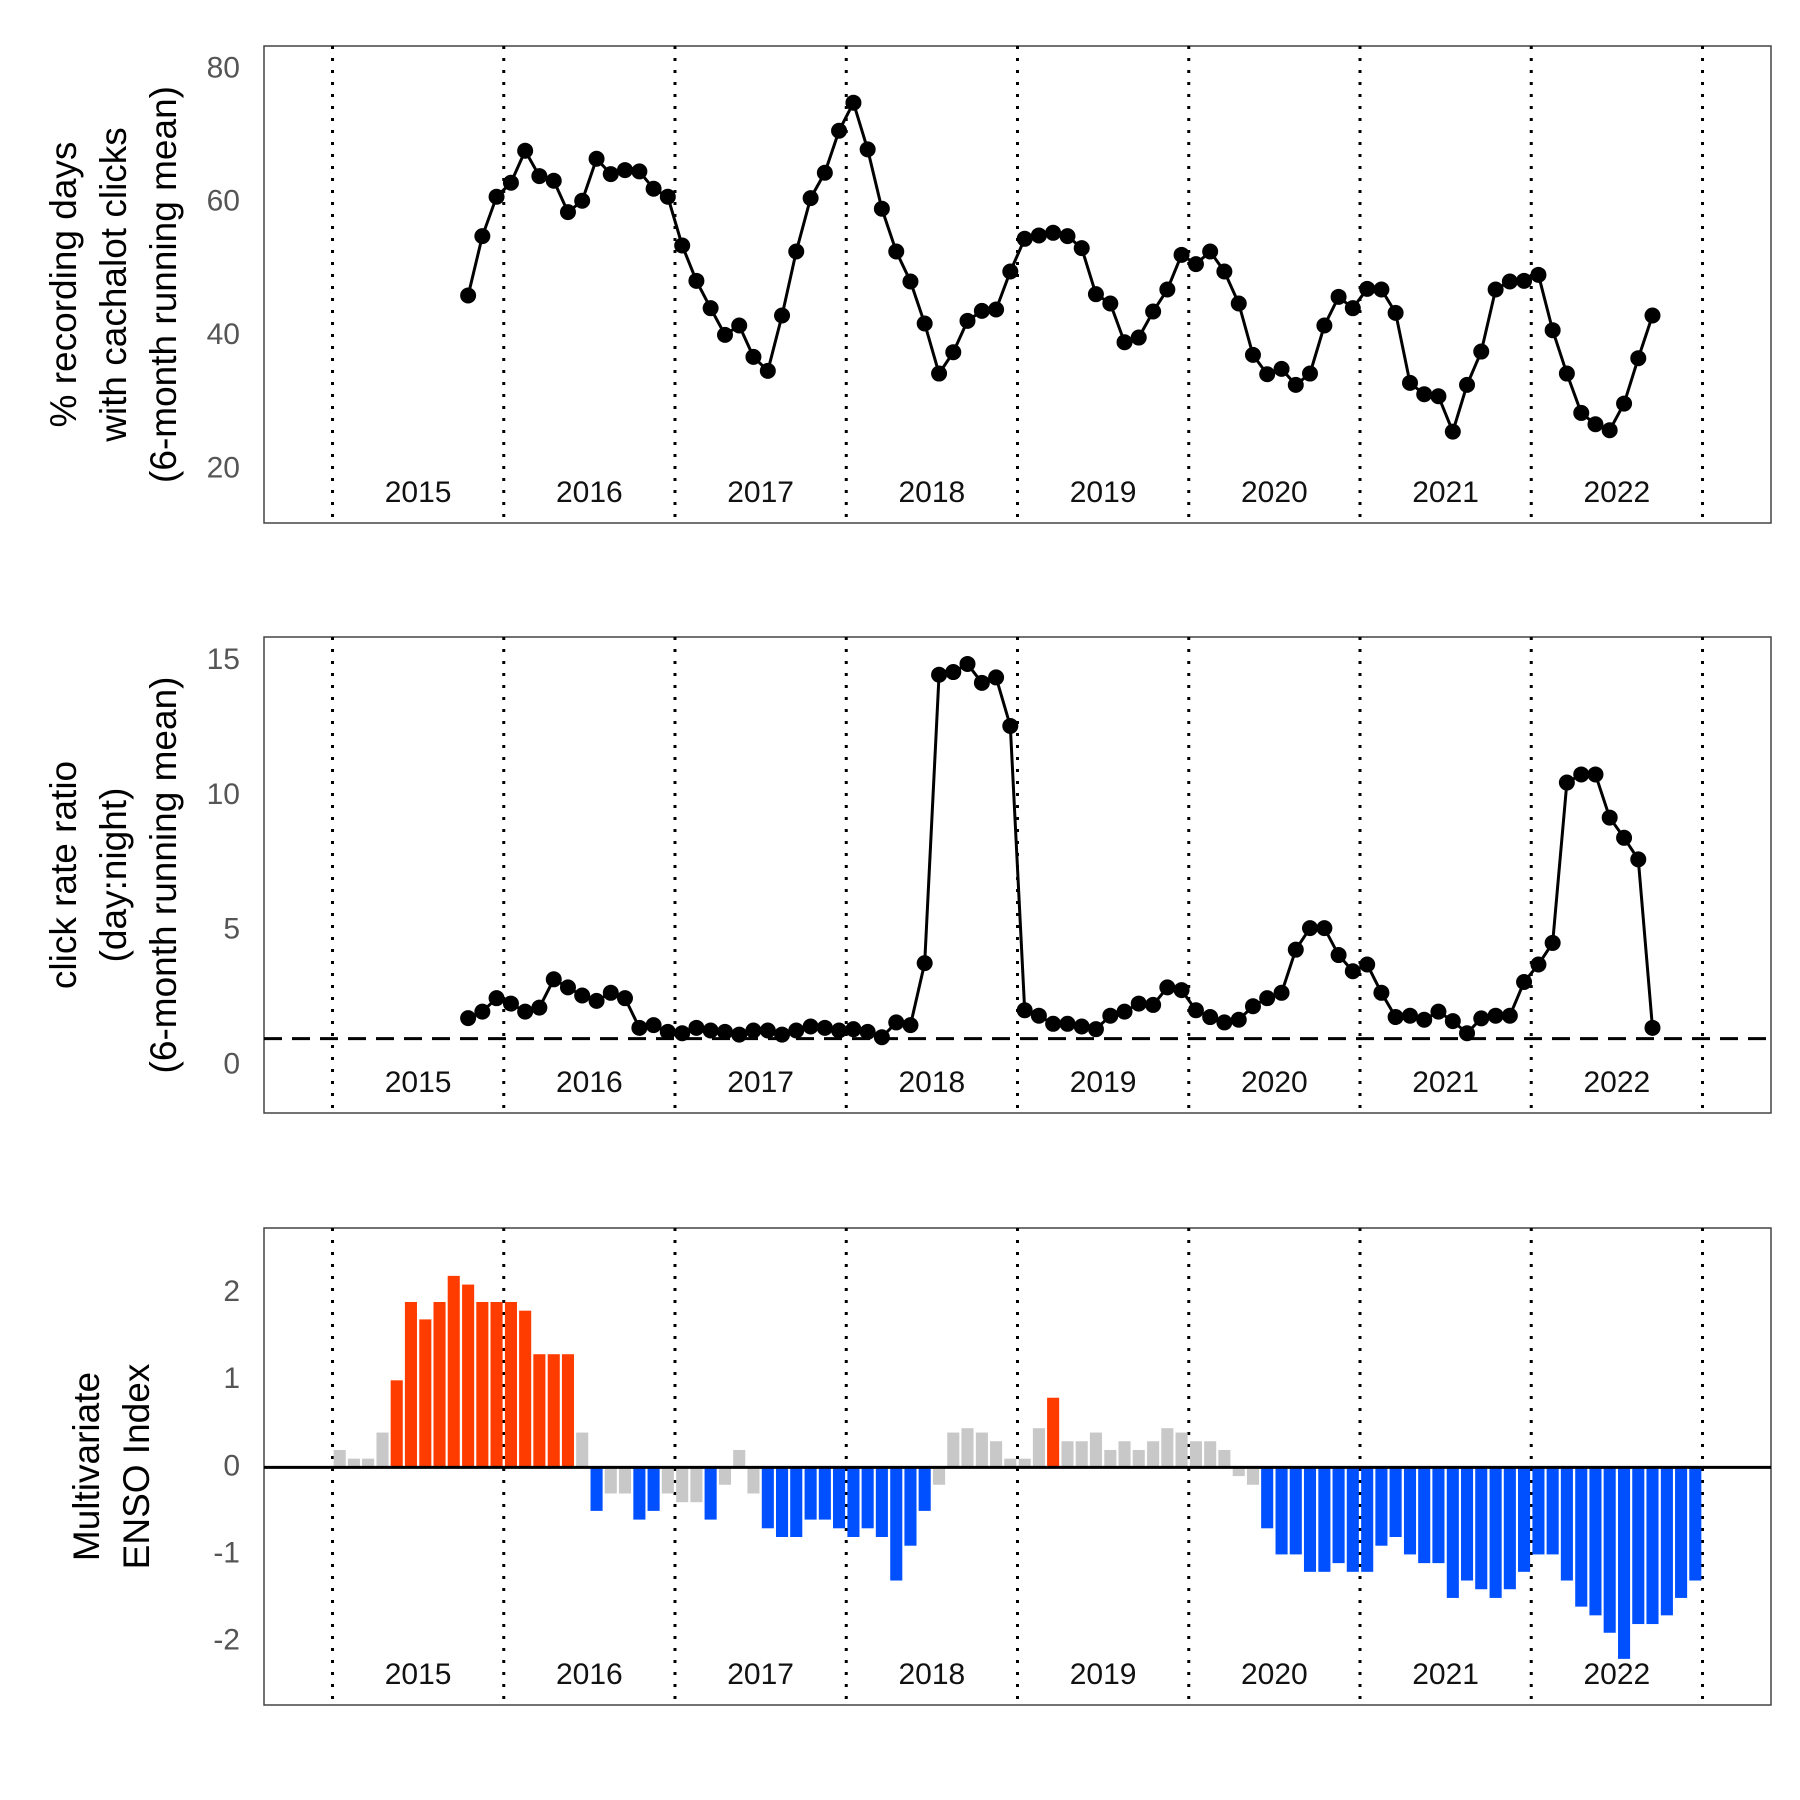 The image size is (1800, 1800). What do you see at coordinates (760, 1674) in the screenshot?
I see `year-label: 2017` at bounding box center [760, 1674].